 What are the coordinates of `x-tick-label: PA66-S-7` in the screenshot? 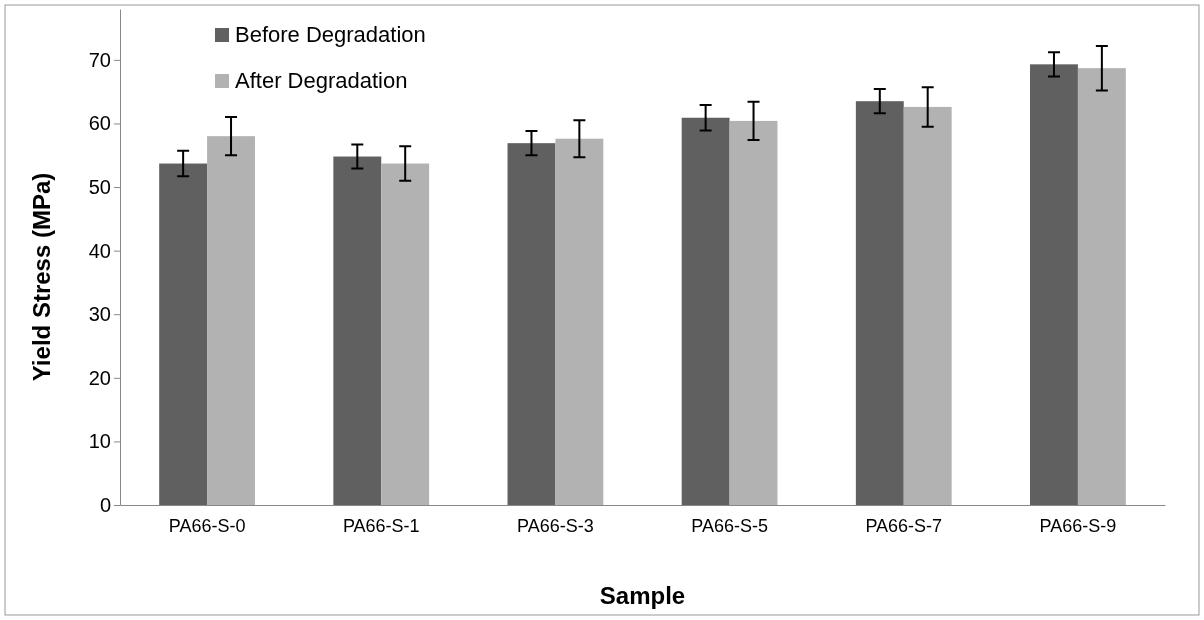 It's located at (904, 525).